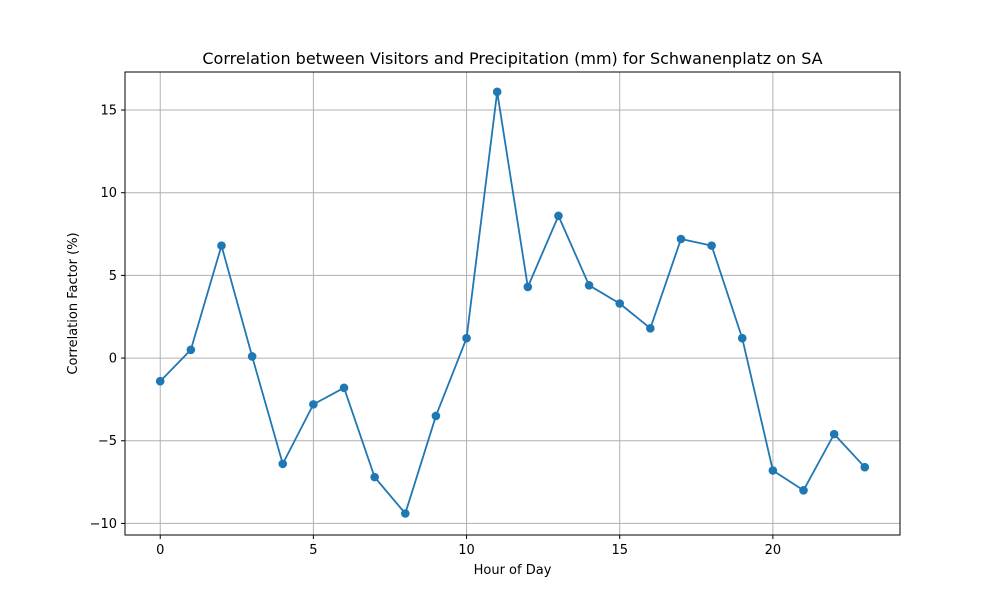  Describe the element at coordinates (73, 303) in the screenshot. I see `y-axis-title: Correlation Factor (%)` at that location.